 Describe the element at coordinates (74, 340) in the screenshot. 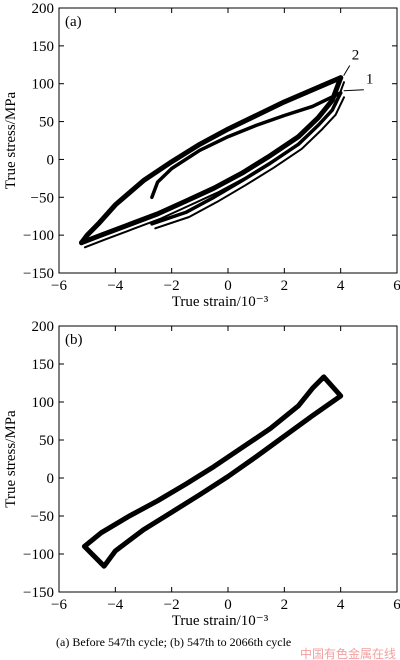

I see `panel-label: (b)` at that location.